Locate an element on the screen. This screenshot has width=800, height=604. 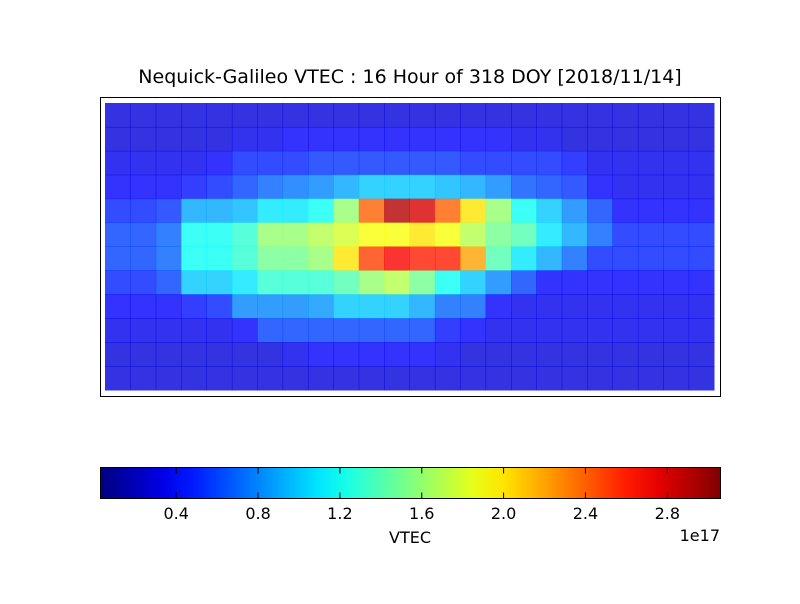
colorbar-tick-label: 1.2 is located at coordinates (339, 513).